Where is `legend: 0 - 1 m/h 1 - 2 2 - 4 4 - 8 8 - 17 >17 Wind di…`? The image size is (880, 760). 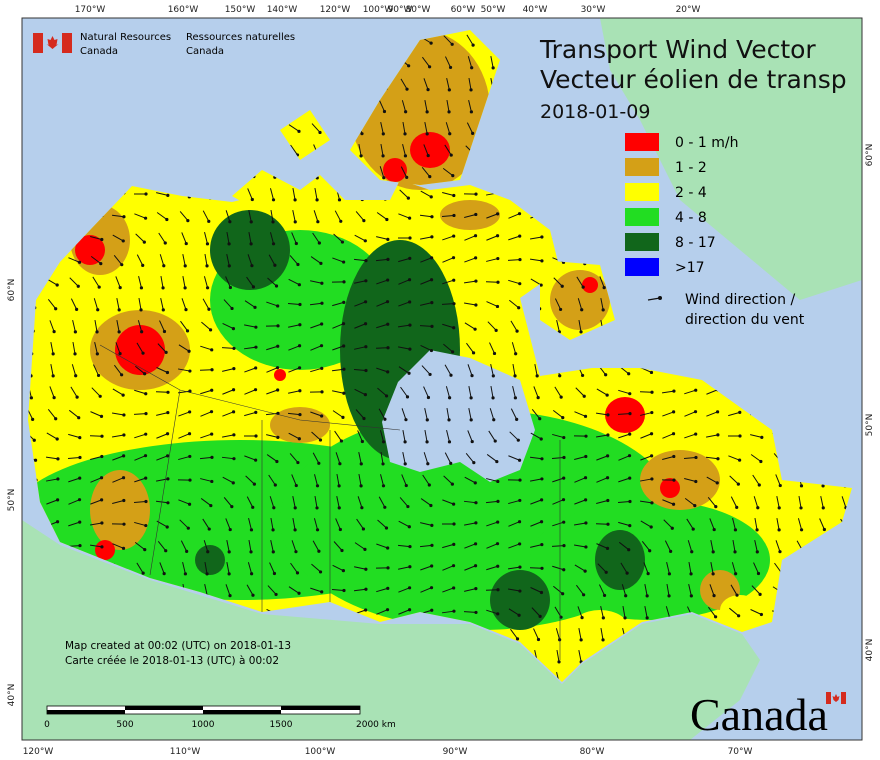 legend: 0 - 1 m/h 1 - 2 2 - 4 4 - 8 8 - 17 >17 Wind di… is located at coordinates (715, 230).